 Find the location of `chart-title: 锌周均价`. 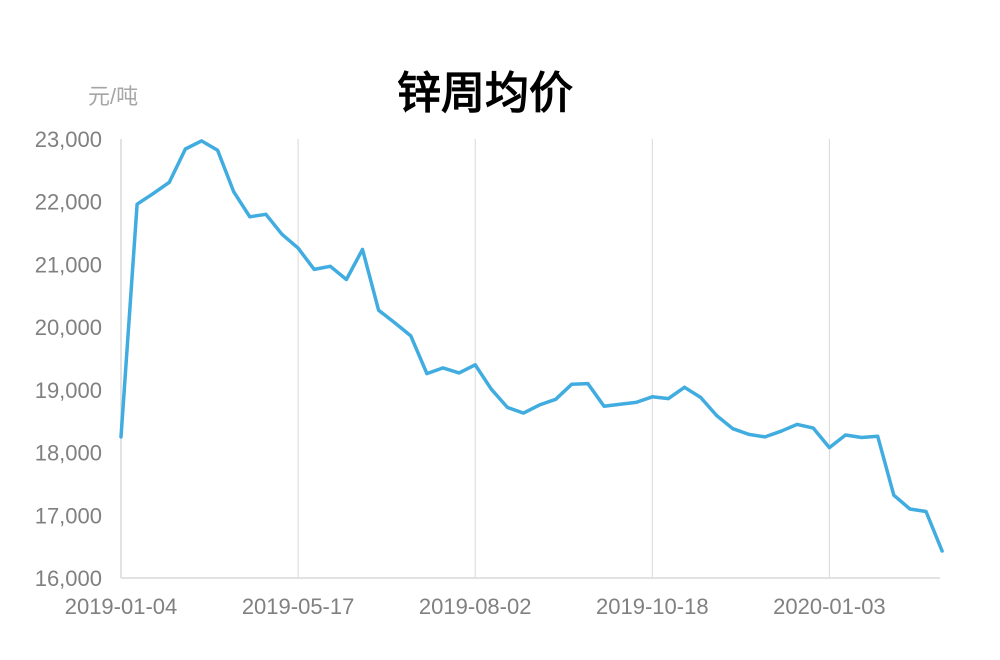

chart-title: 锌周均价 is located at coordinates (485, 93).